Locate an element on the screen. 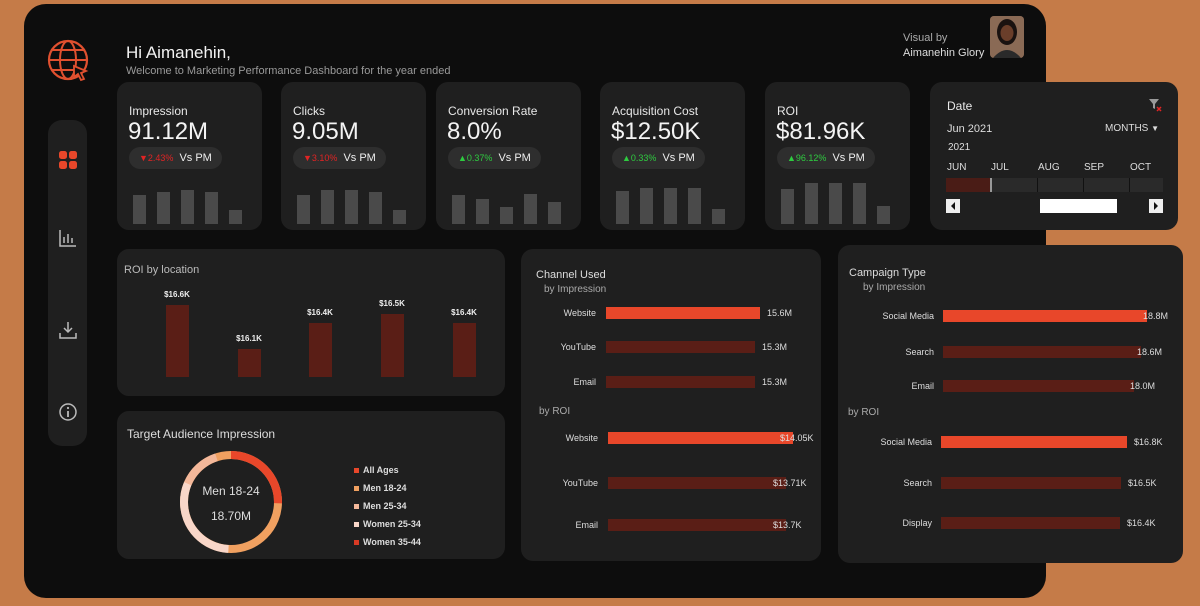  timeline-handle is located at coordinates (991, 185).